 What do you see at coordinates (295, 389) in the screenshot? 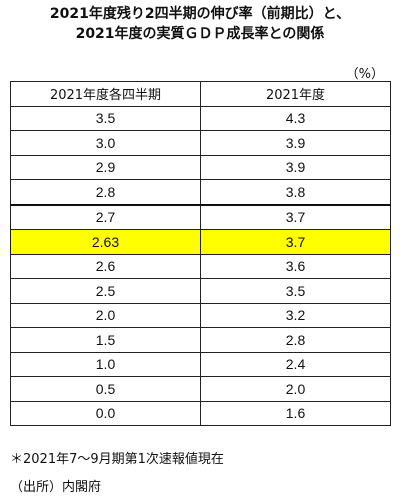
I see `cell-fiscal-year: 2.0` at bounding box center [295, 389].